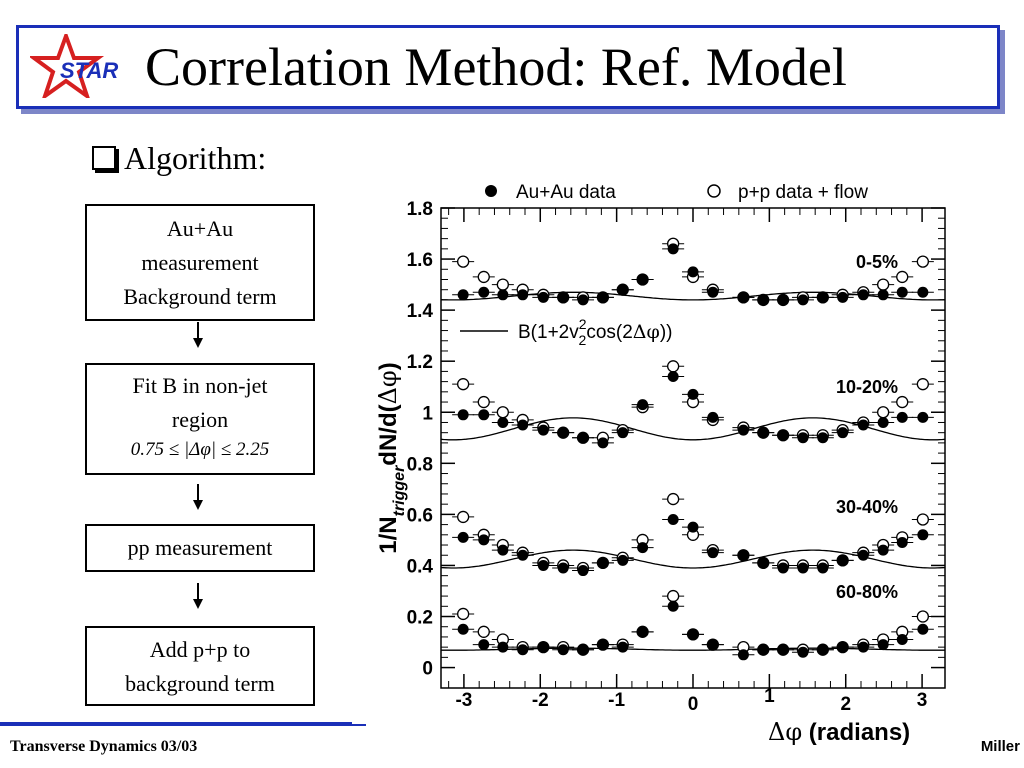 Image resolution: width=1024 pixels, height=768 pixels. Describe the element at coordinates (420, 260) in the screenshot. I see `y-tick-label: 1.6` at that location.